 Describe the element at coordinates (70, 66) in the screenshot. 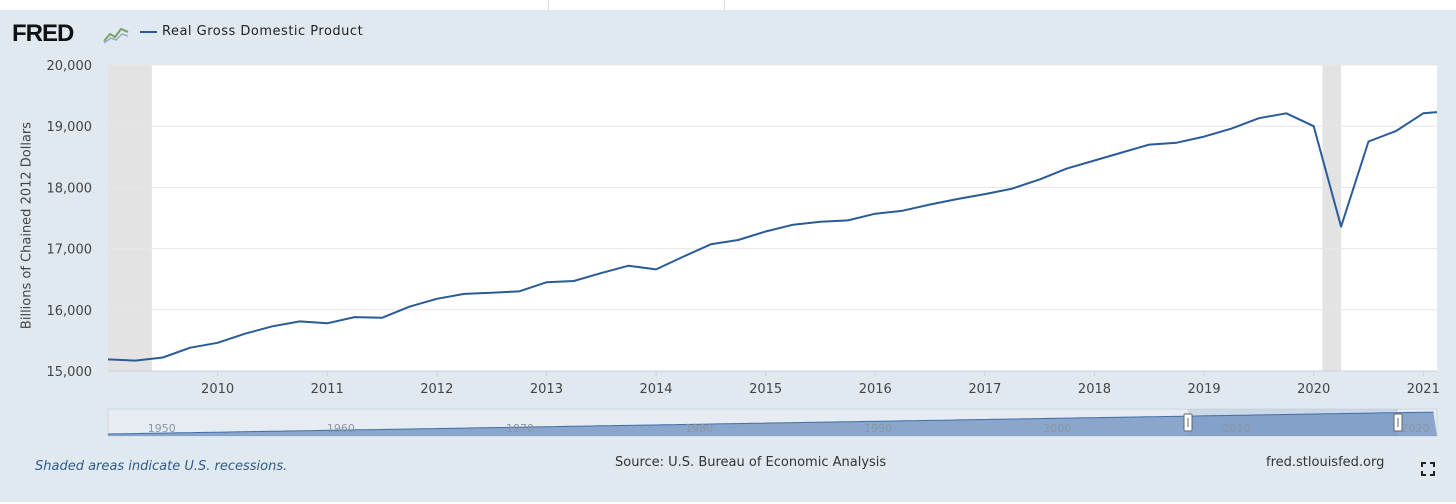

I see `y-tick-label: 20,000` at that location.